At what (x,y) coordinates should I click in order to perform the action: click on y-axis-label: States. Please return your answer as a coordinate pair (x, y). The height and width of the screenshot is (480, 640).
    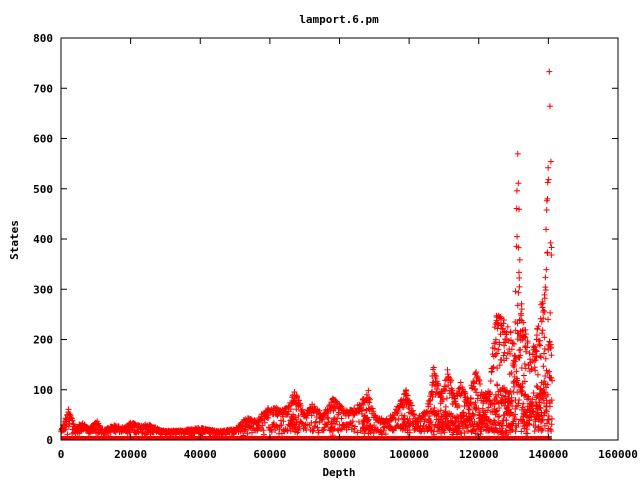
    Looking at the image, I should click on (14, 240).